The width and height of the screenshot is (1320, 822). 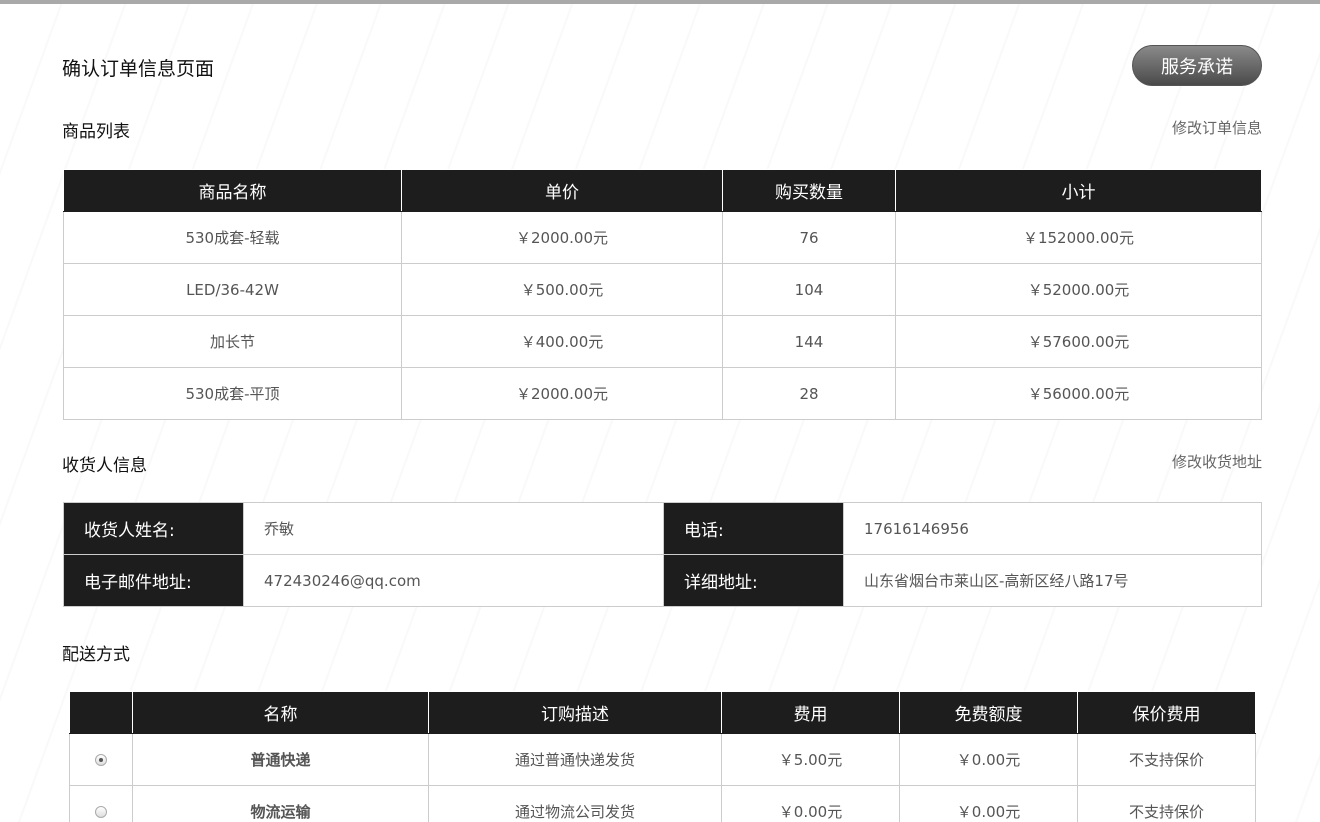 What do you see at coordinates (138, 69) in the screenshot?
I see `page-title: 确认订单信息页面` at bounding box center [138, 69].